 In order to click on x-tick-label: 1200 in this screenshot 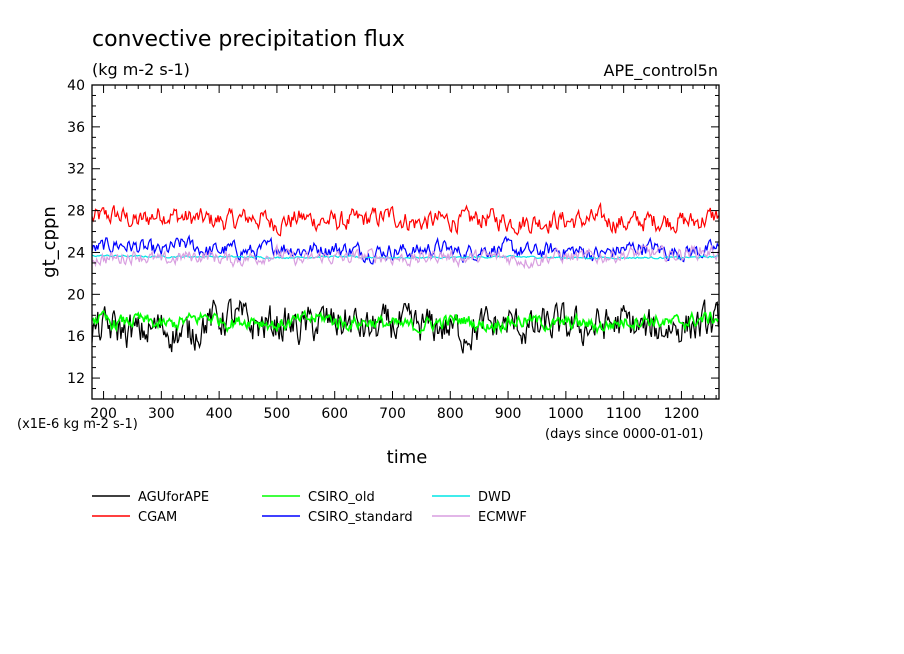, I will do `click(682, 414)`.